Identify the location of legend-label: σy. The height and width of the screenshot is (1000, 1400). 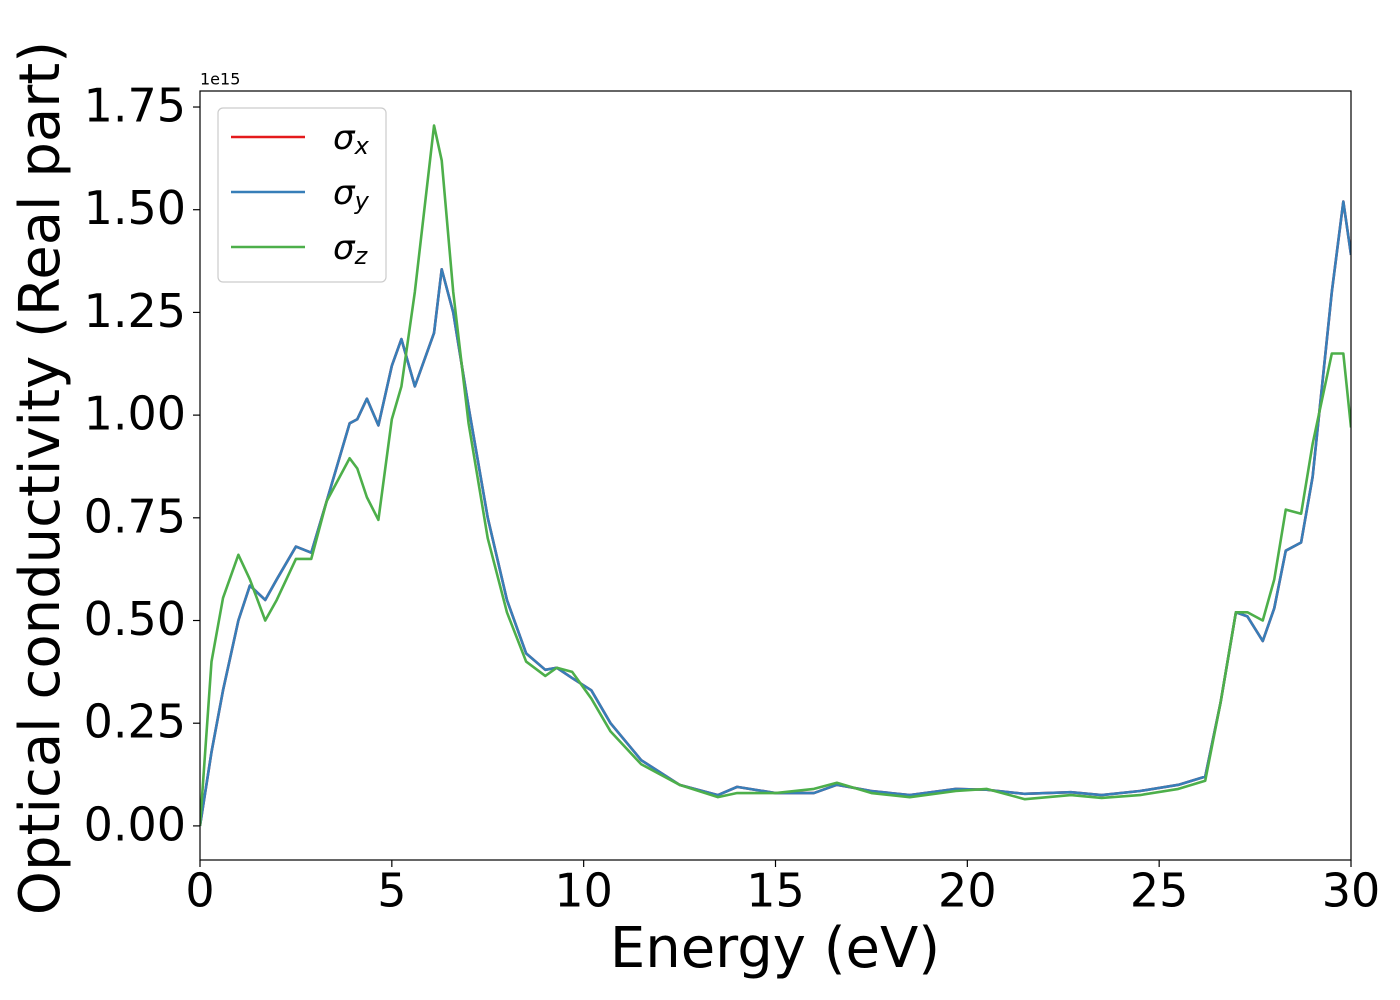
(351, 194).